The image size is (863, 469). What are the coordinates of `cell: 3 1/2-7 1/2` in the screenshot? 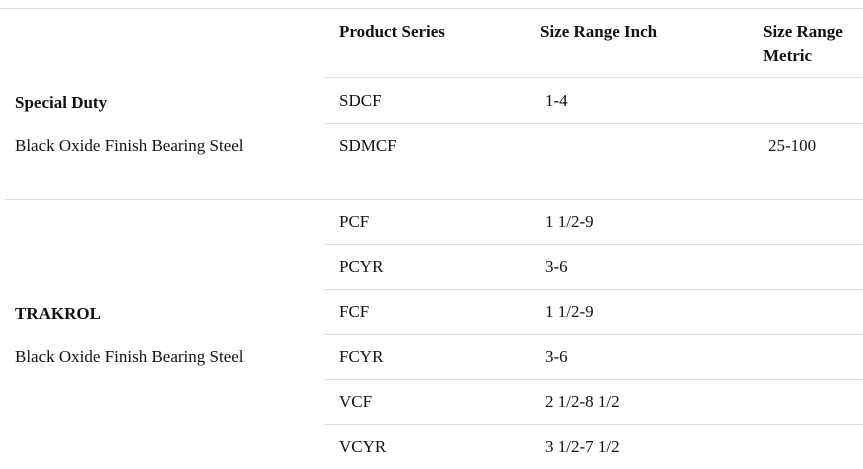 It's located at (582, 446).